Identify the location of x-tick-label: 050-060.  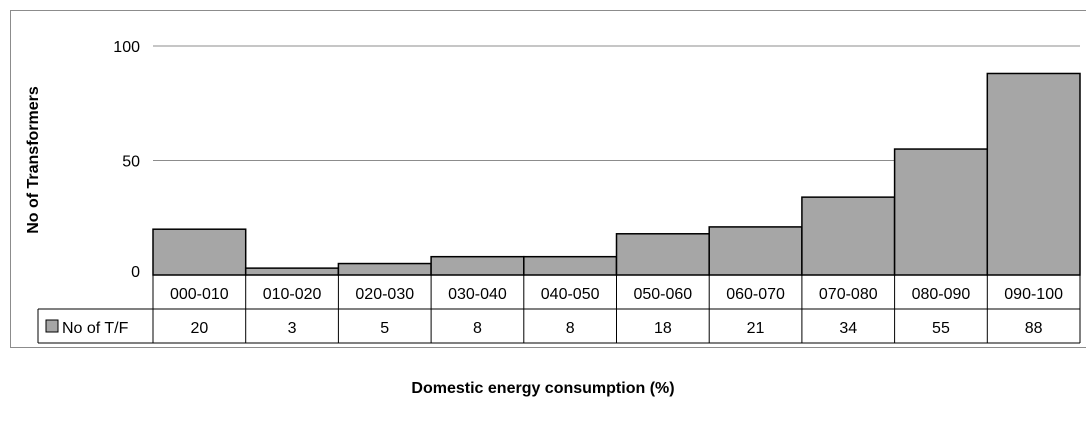
(662, 294).